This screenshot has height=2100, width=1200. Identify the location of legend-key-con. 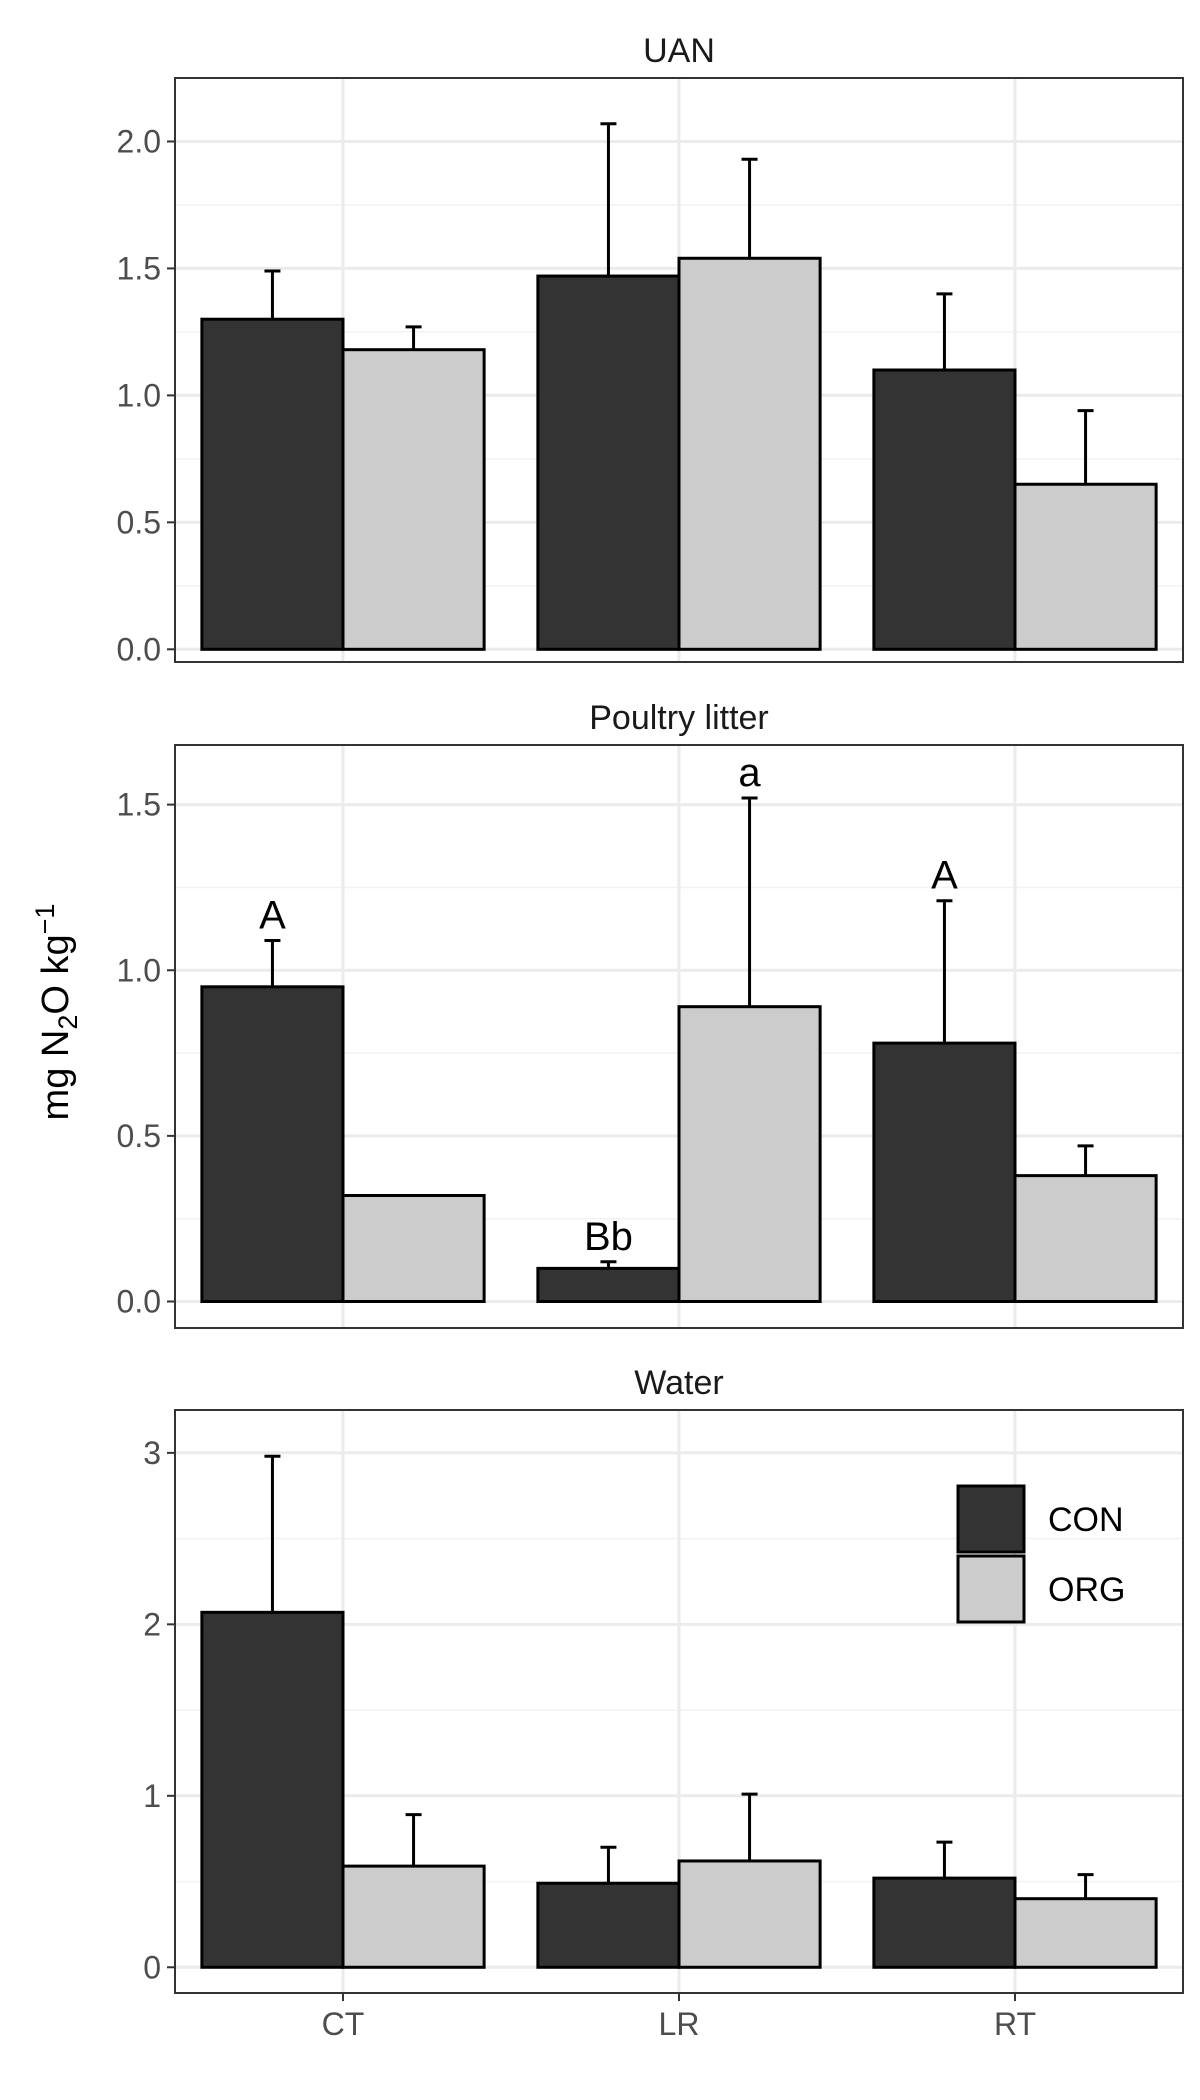
(991, 1519).